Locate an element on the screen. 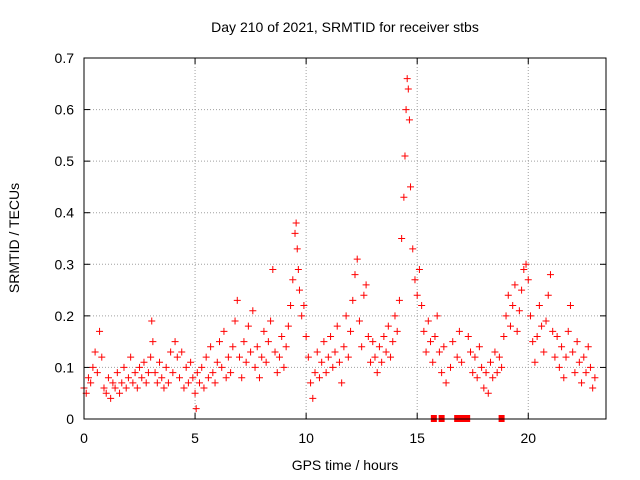 The height and width of the screenshot is (480, 640). x-tick-label: 15 is located at coordinates (417, 438).